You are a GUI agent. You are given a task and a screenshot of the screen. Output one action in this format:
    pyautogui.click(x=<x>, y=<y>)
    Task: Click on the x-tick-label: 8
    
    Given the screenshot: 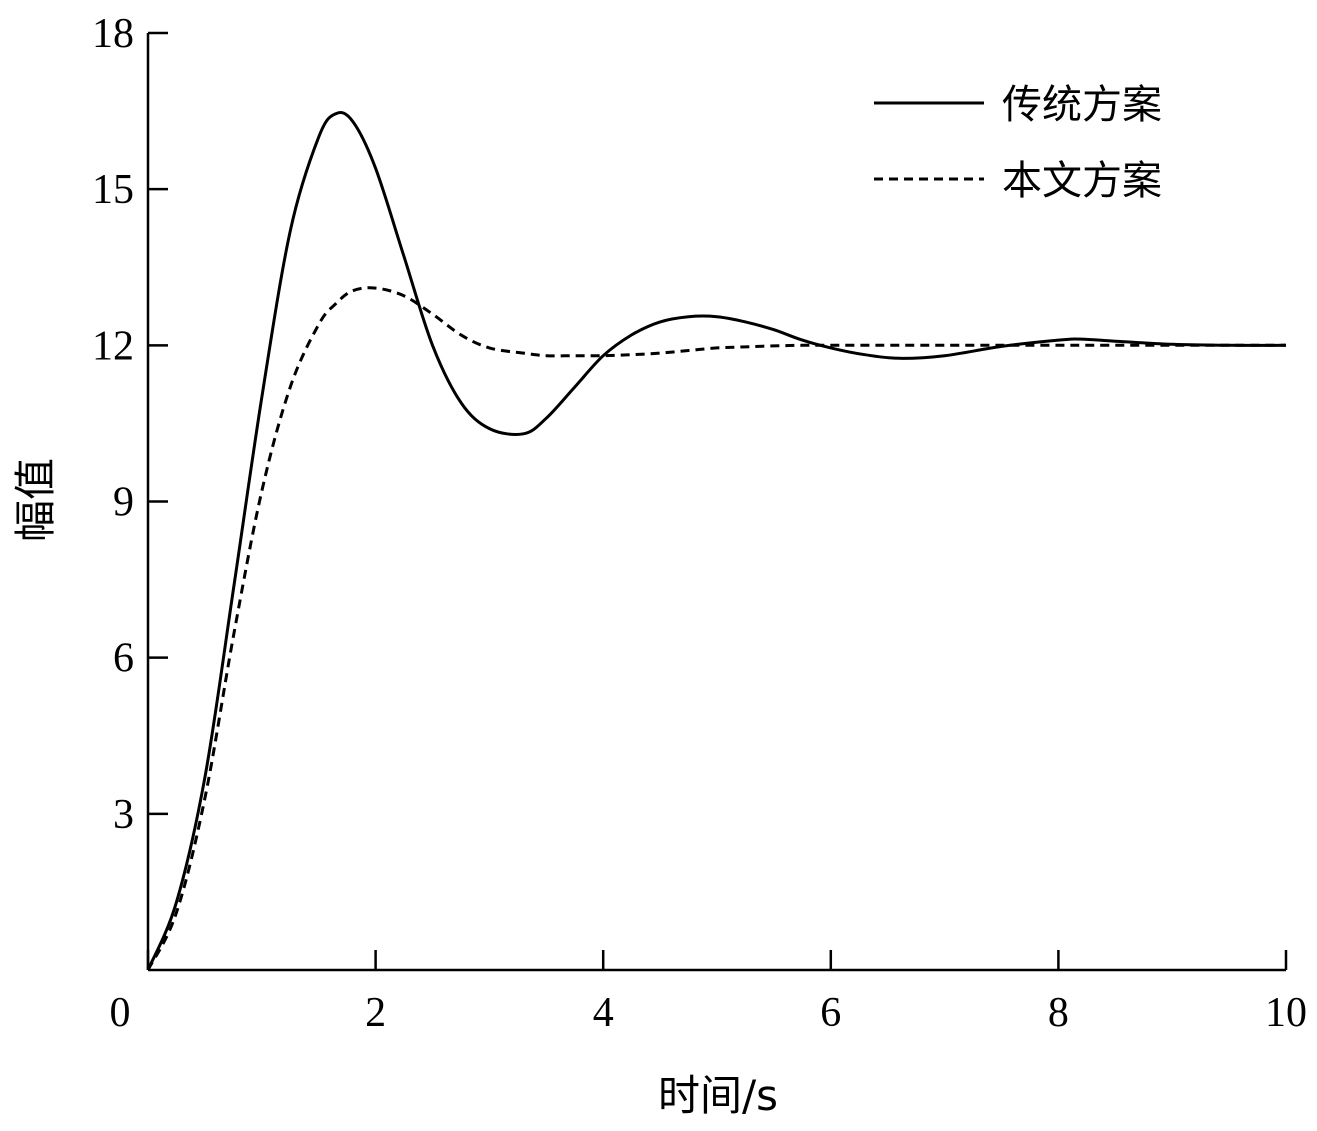 What is the action you would take?
    pyautogui.click(x=1058, y=1013)
    